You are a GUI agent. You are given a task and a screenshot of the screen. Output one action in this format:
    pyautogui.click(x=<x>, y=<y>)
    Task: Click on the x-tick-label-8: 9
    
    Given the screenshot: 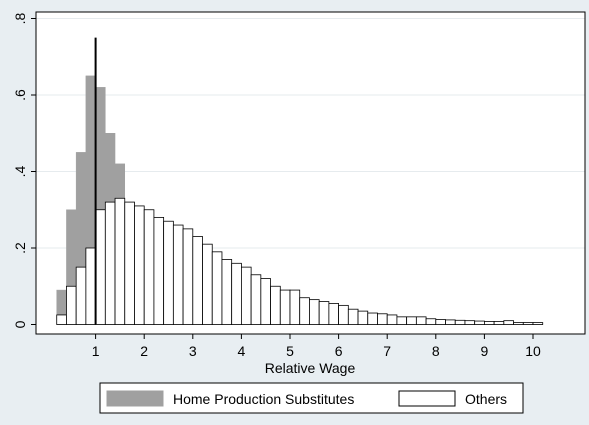 What is the action you would take?
    pyautogui.click(x=485, y=351)
    